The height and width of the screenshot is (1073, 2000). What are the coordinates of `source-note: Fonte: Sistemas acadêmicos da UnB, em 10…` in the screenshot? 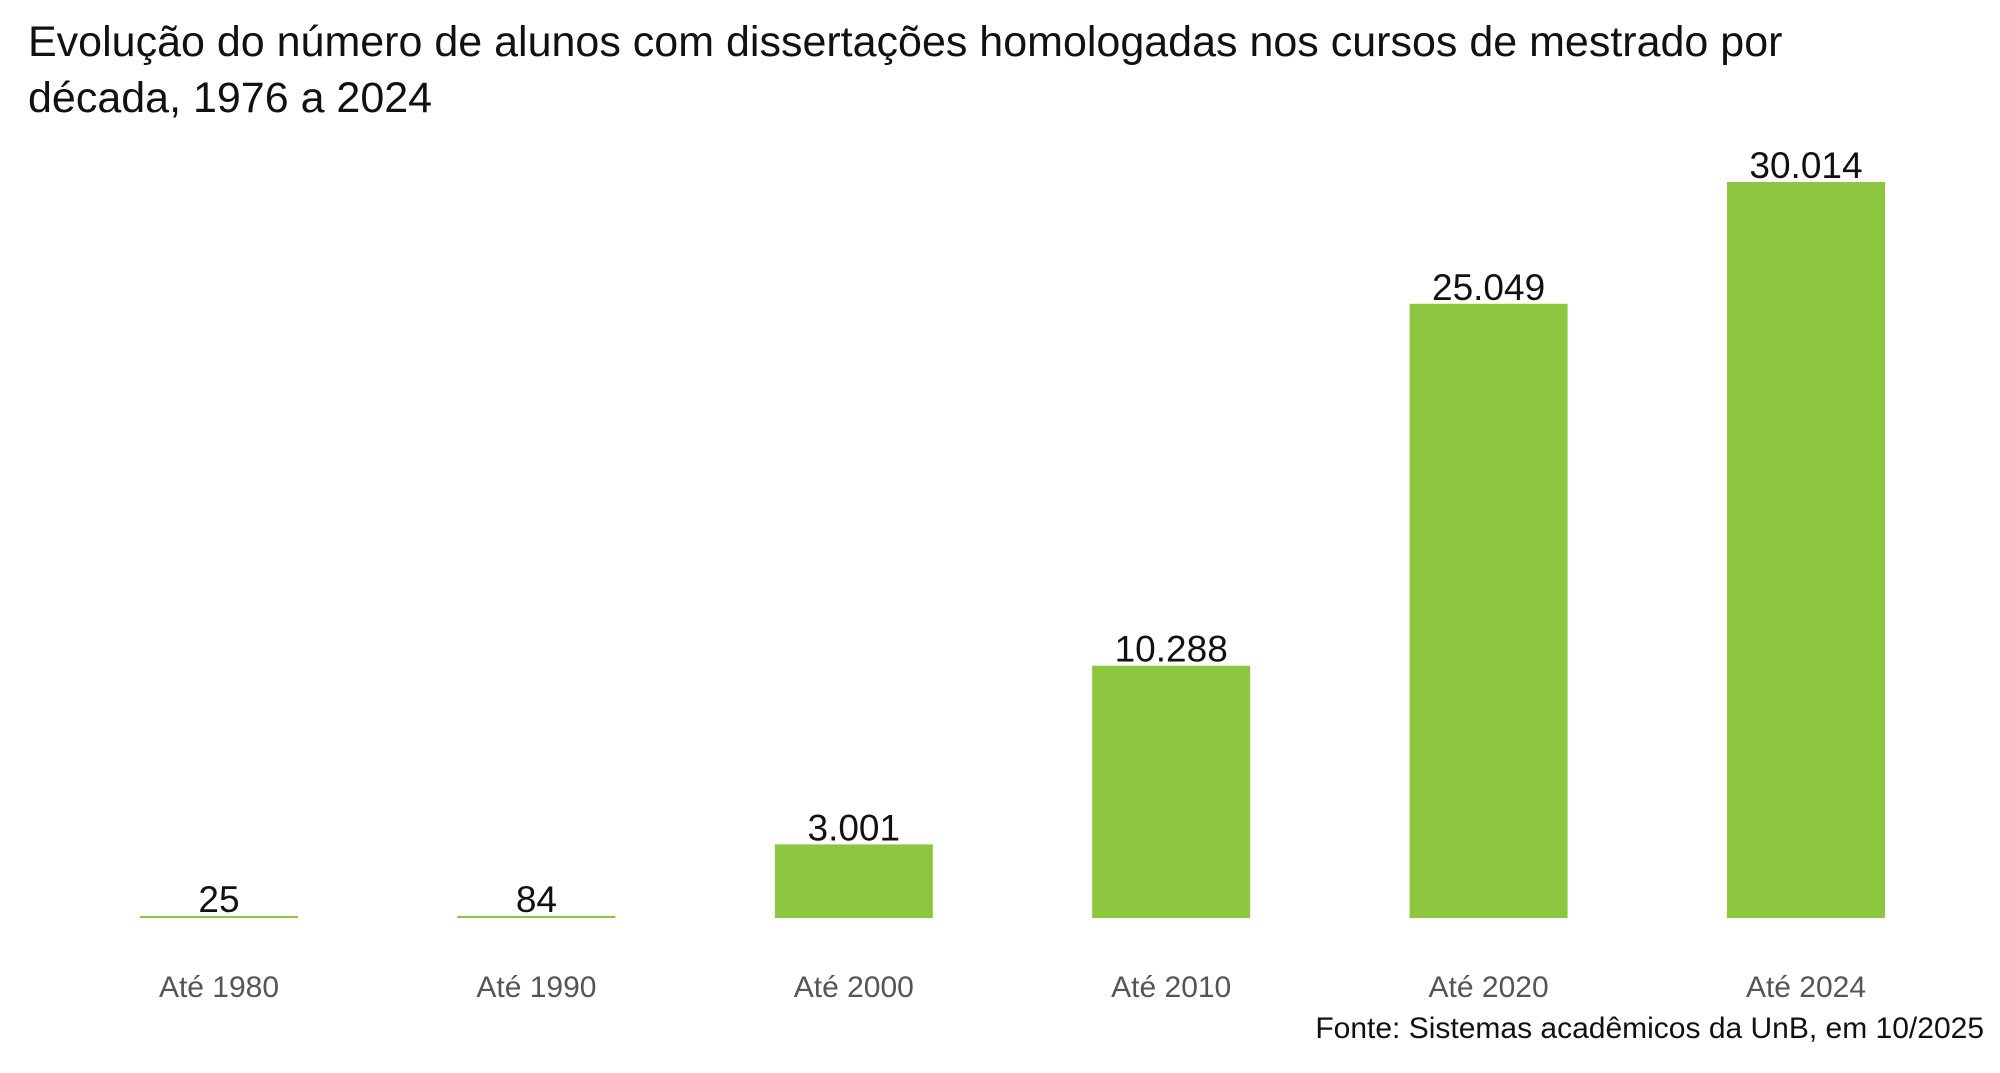 It's located at (1649, 1028).